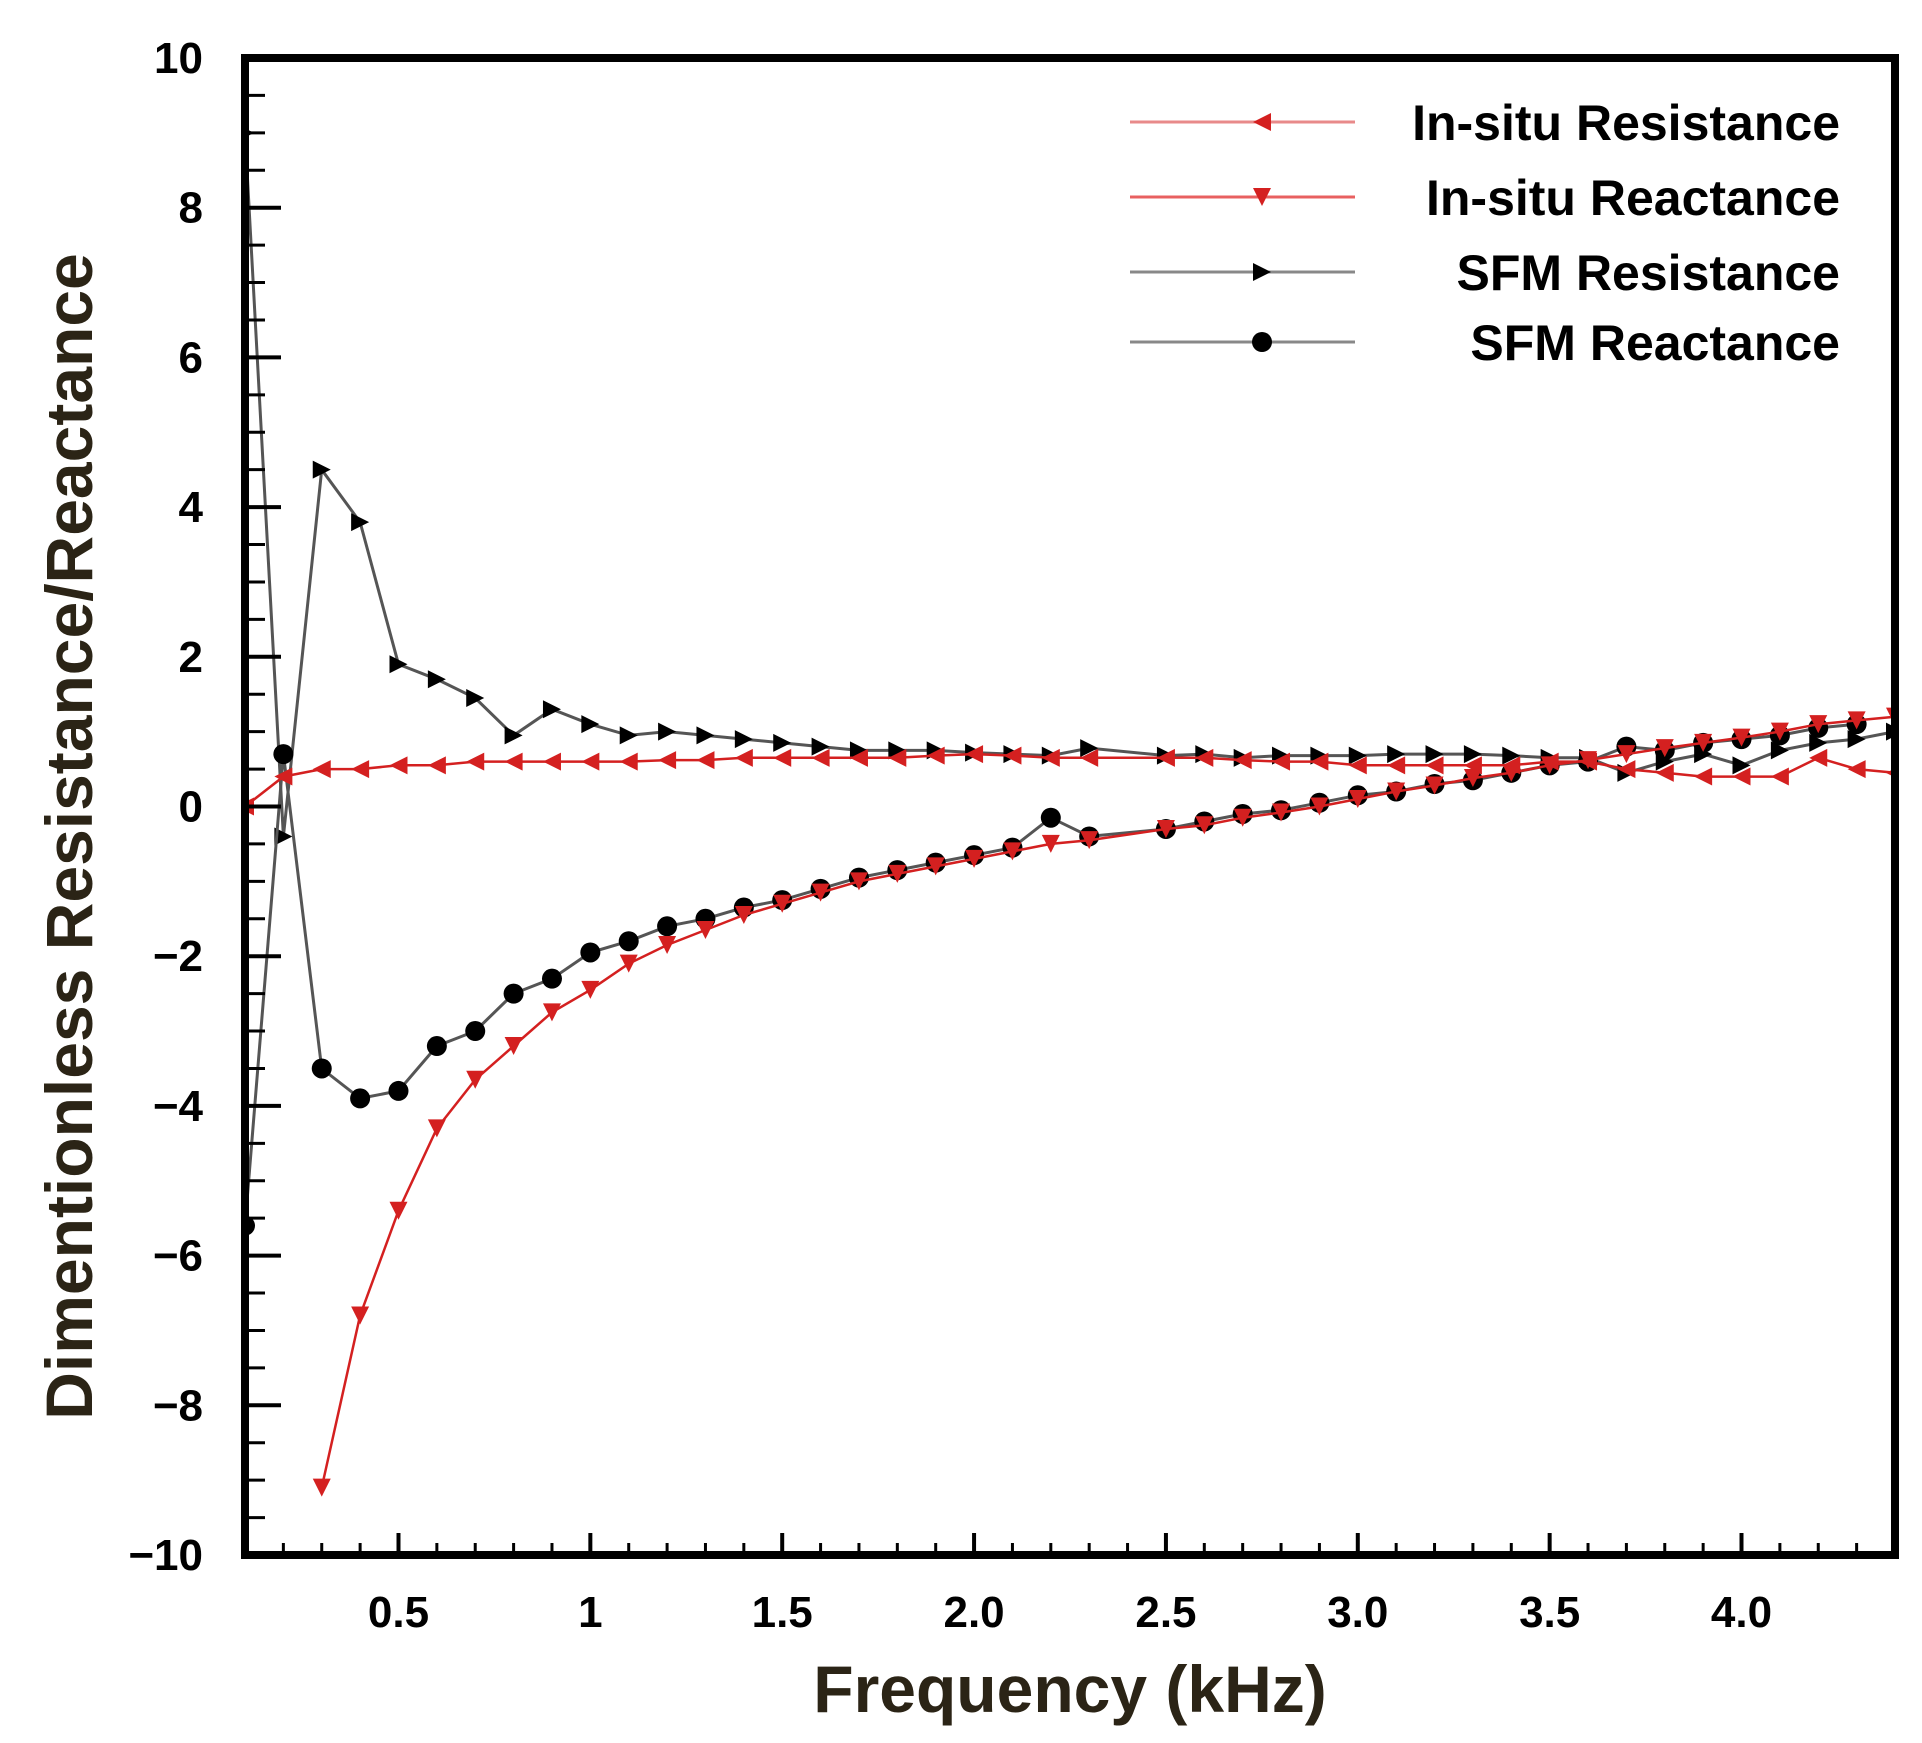 The image size is (1922, 1743). Describe the element at coordinates (165, 1555) in the screenshot. I see `y-tick-label: −10` at that location.